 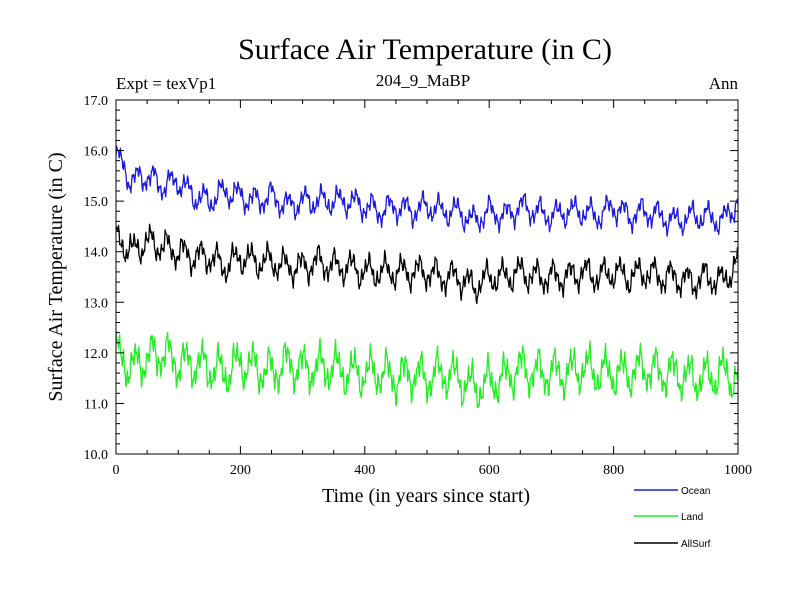 What do you see at coordinates (724, 83) in the screenshot?
I see `season-label: Ann` at bounding box center [724, 83].